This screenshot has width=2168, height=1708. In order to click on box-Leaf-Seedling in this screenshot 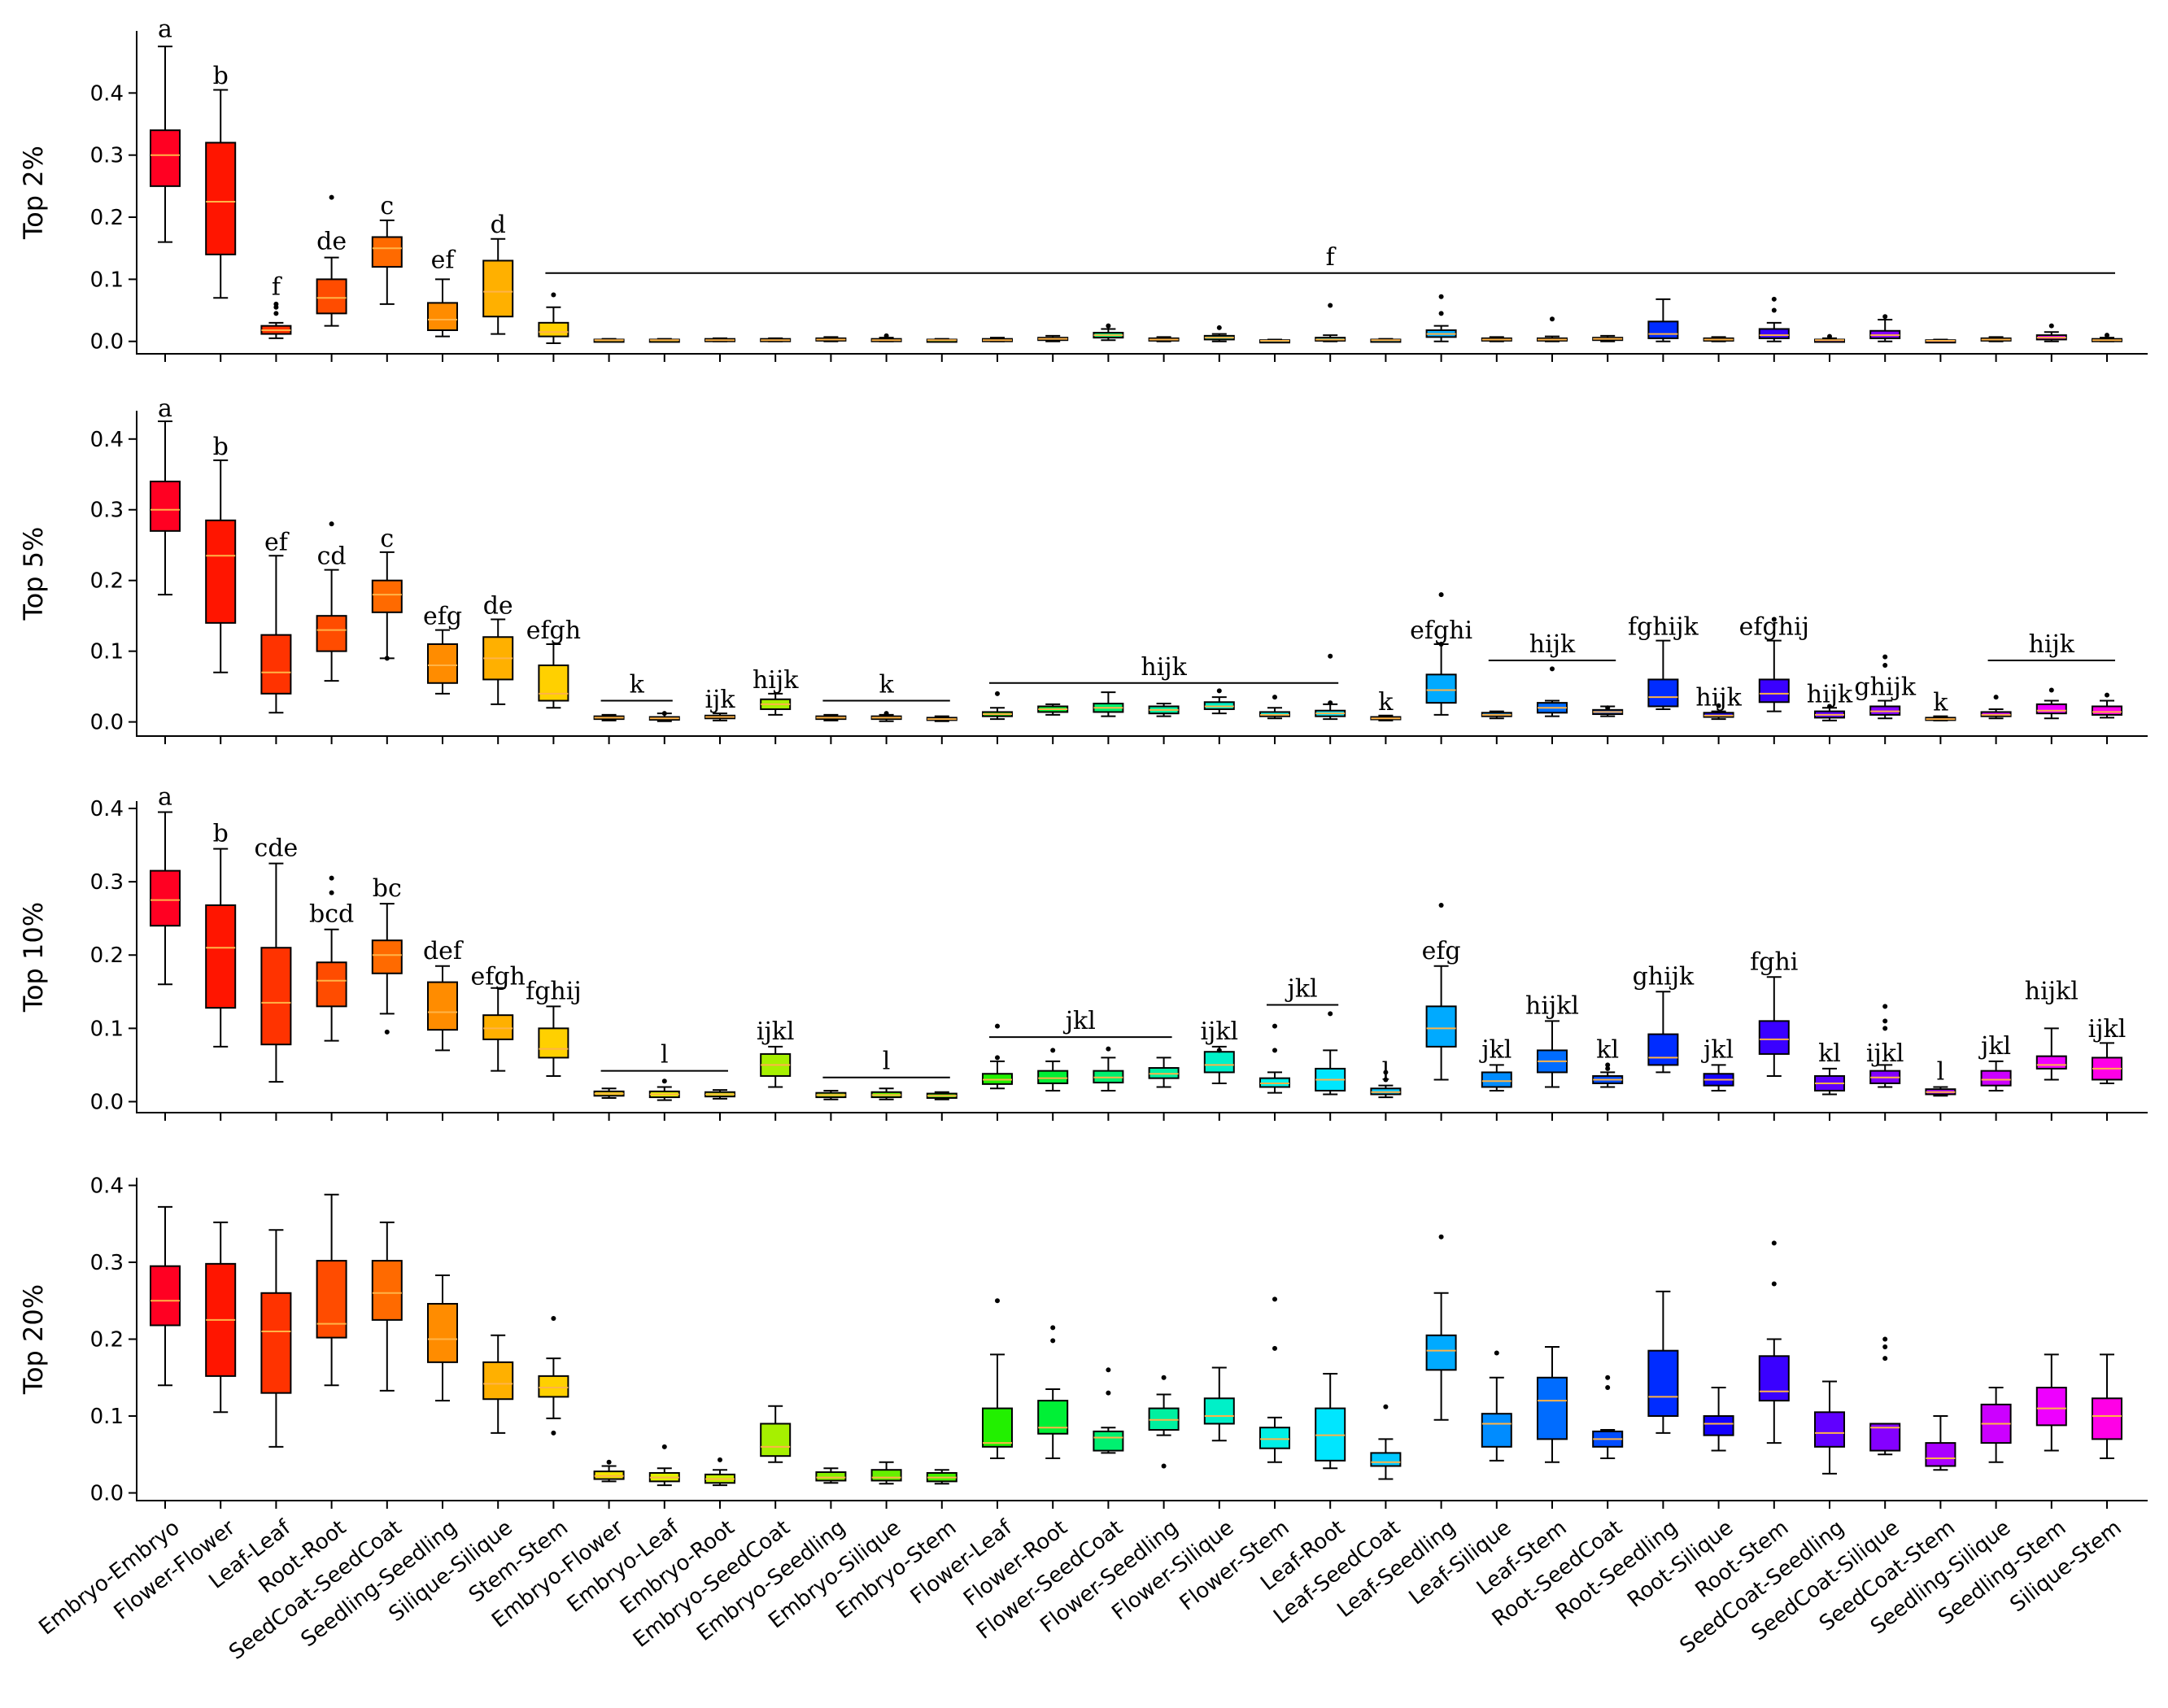, I will do `click(1441, 318)`.